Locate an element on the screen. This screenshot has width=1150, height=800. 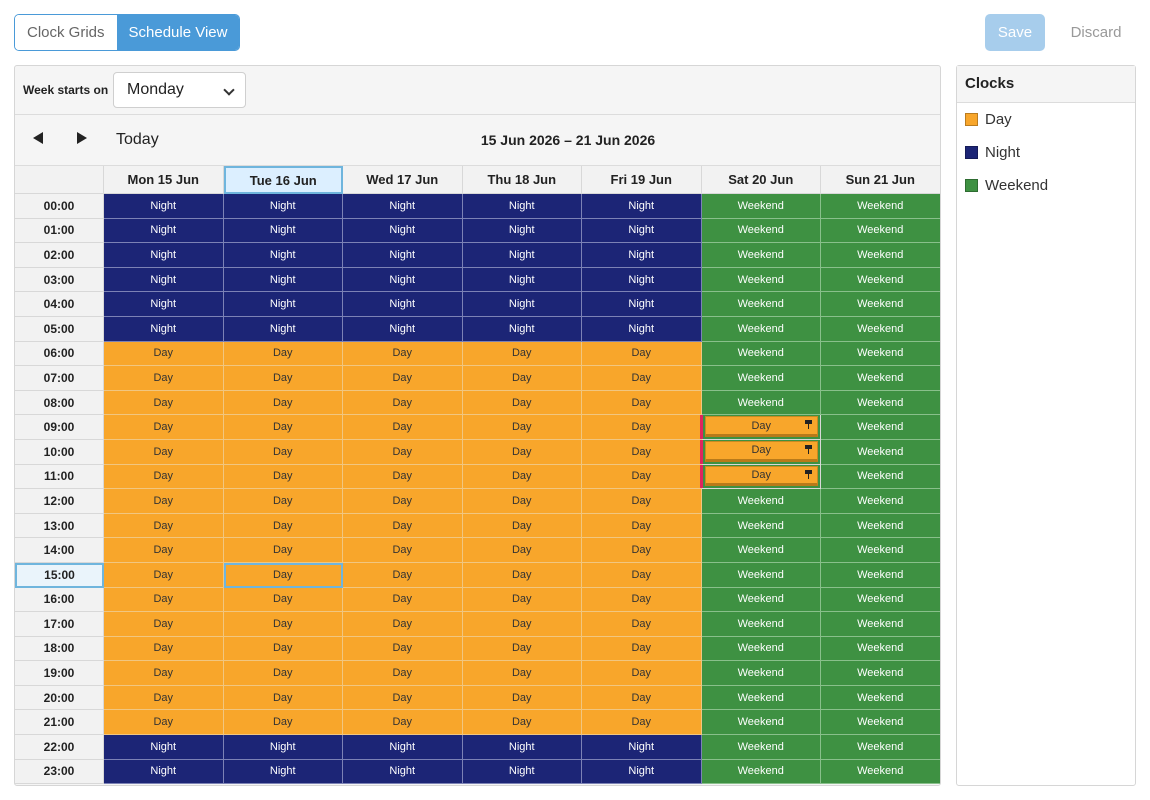
day-header: Wed 17 Jun is located at coordinates (403, 180).